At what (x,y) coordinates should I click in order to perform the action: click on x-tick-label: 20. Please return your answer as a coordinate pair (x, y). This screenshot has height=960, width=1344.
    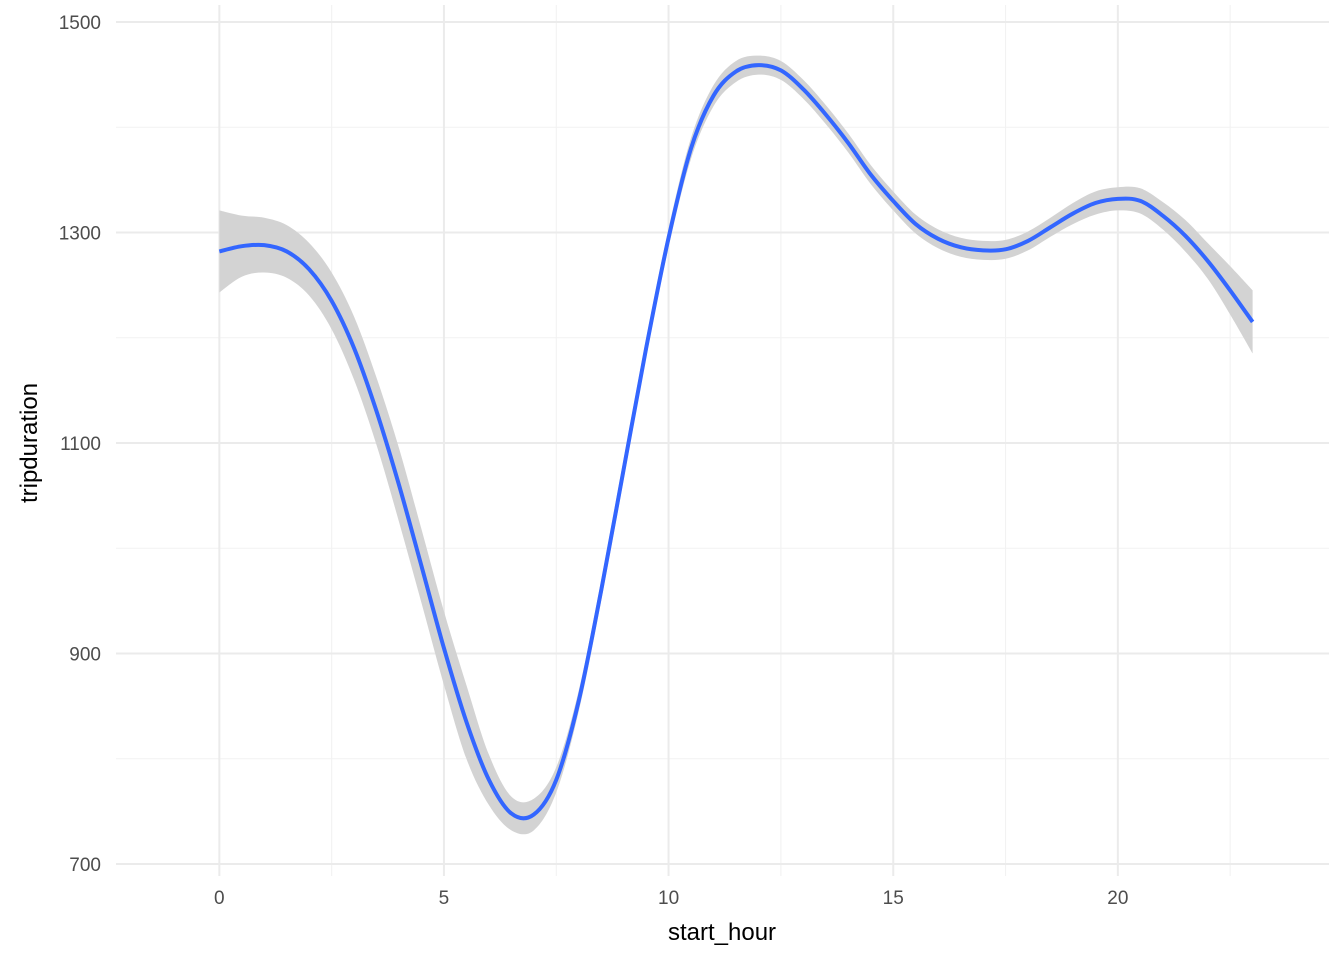
    Looking at the image, I should click on (1117, 898).